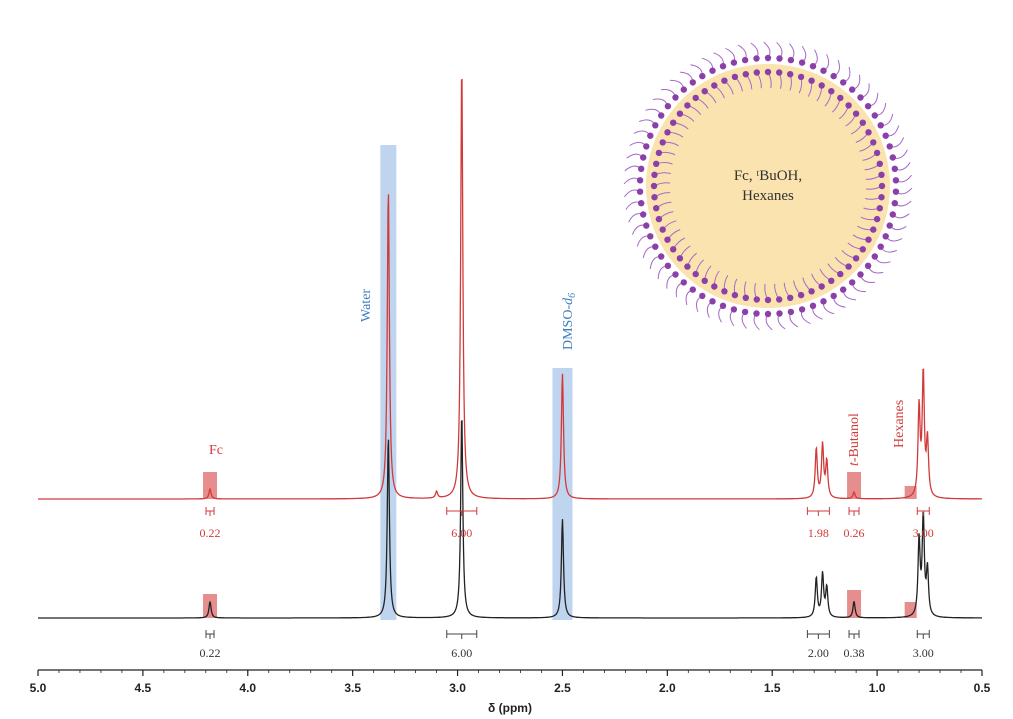  What do you see at coordinates (772, 688) in the screenshot?
I see `x-tick-label-7: 1.5` at bounding box center [772, 688].